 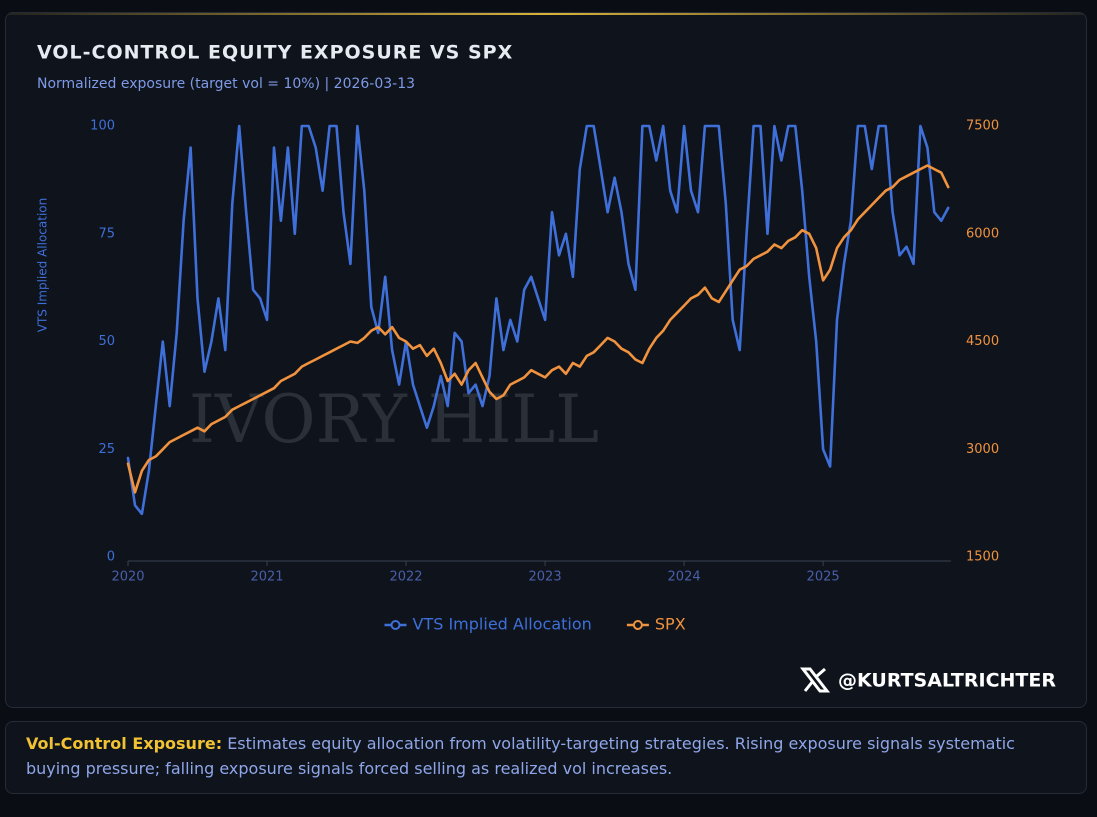 I want to click on y-tick-label: 100, so click(x=102, y=126).